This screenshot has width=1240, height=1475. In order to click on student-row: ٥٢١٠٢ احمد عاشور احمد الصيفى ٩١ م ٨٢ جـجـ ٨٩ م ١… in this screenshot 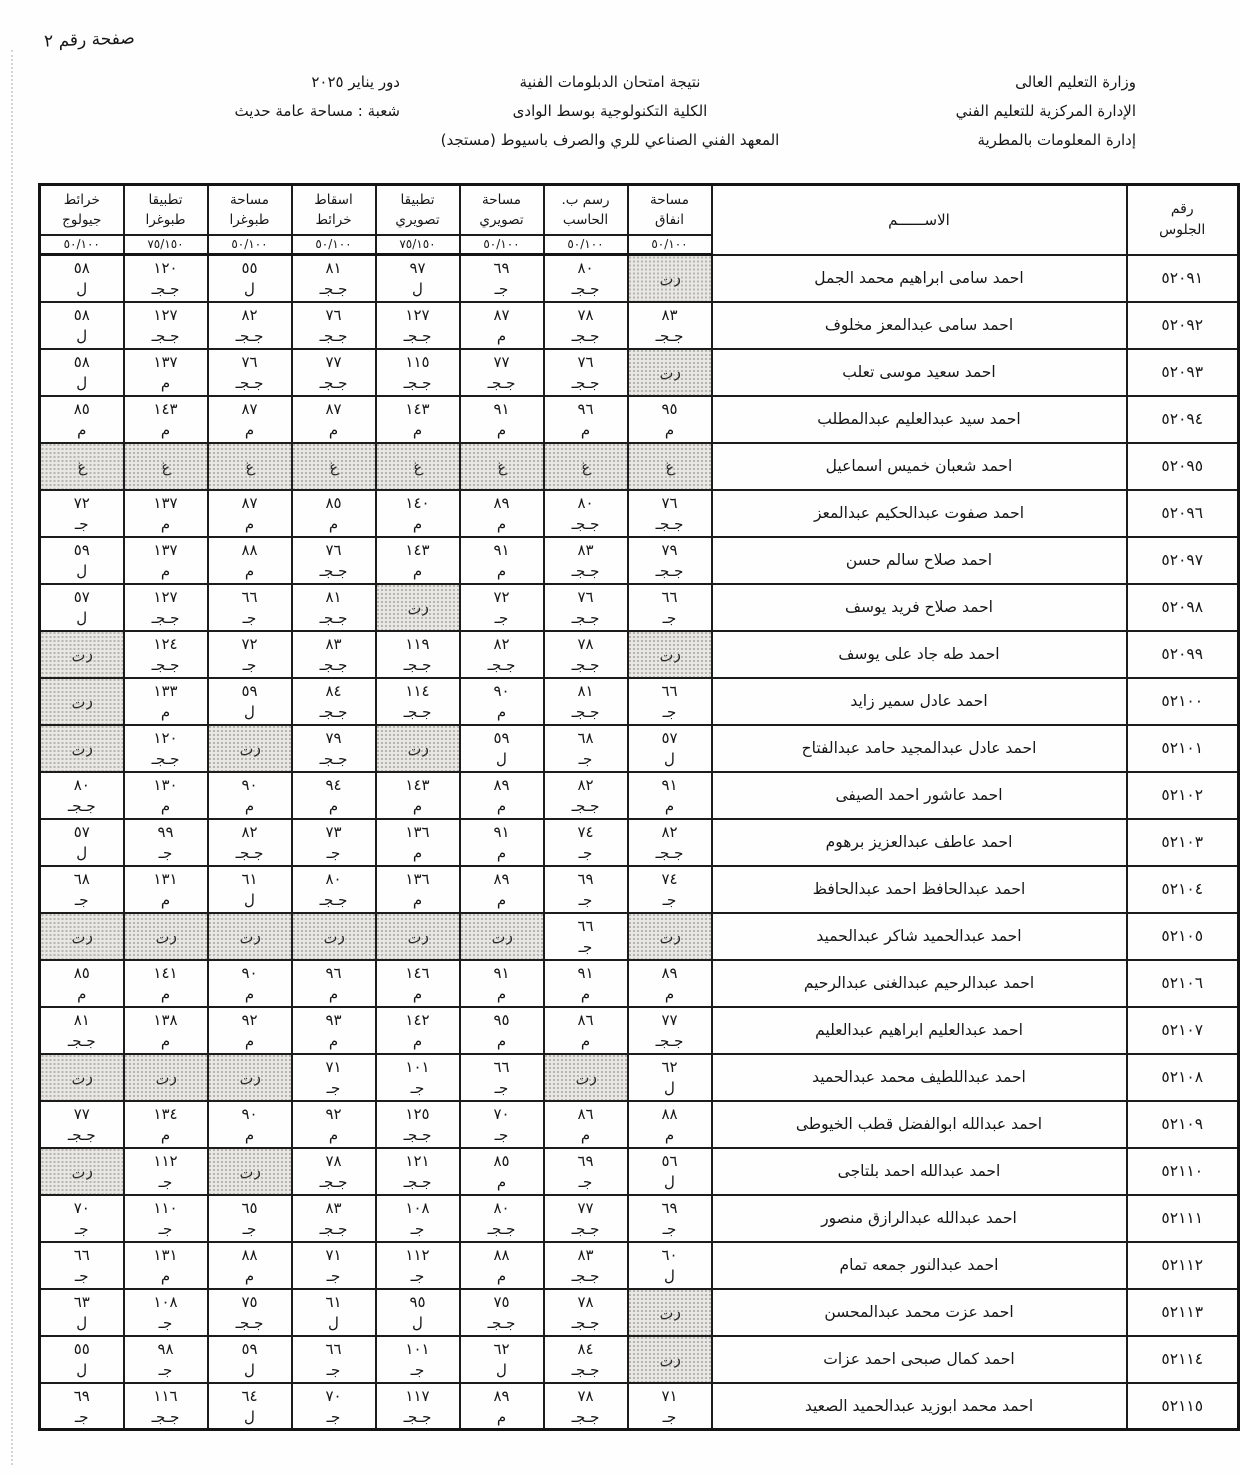, I will do `click(639, 795)`.